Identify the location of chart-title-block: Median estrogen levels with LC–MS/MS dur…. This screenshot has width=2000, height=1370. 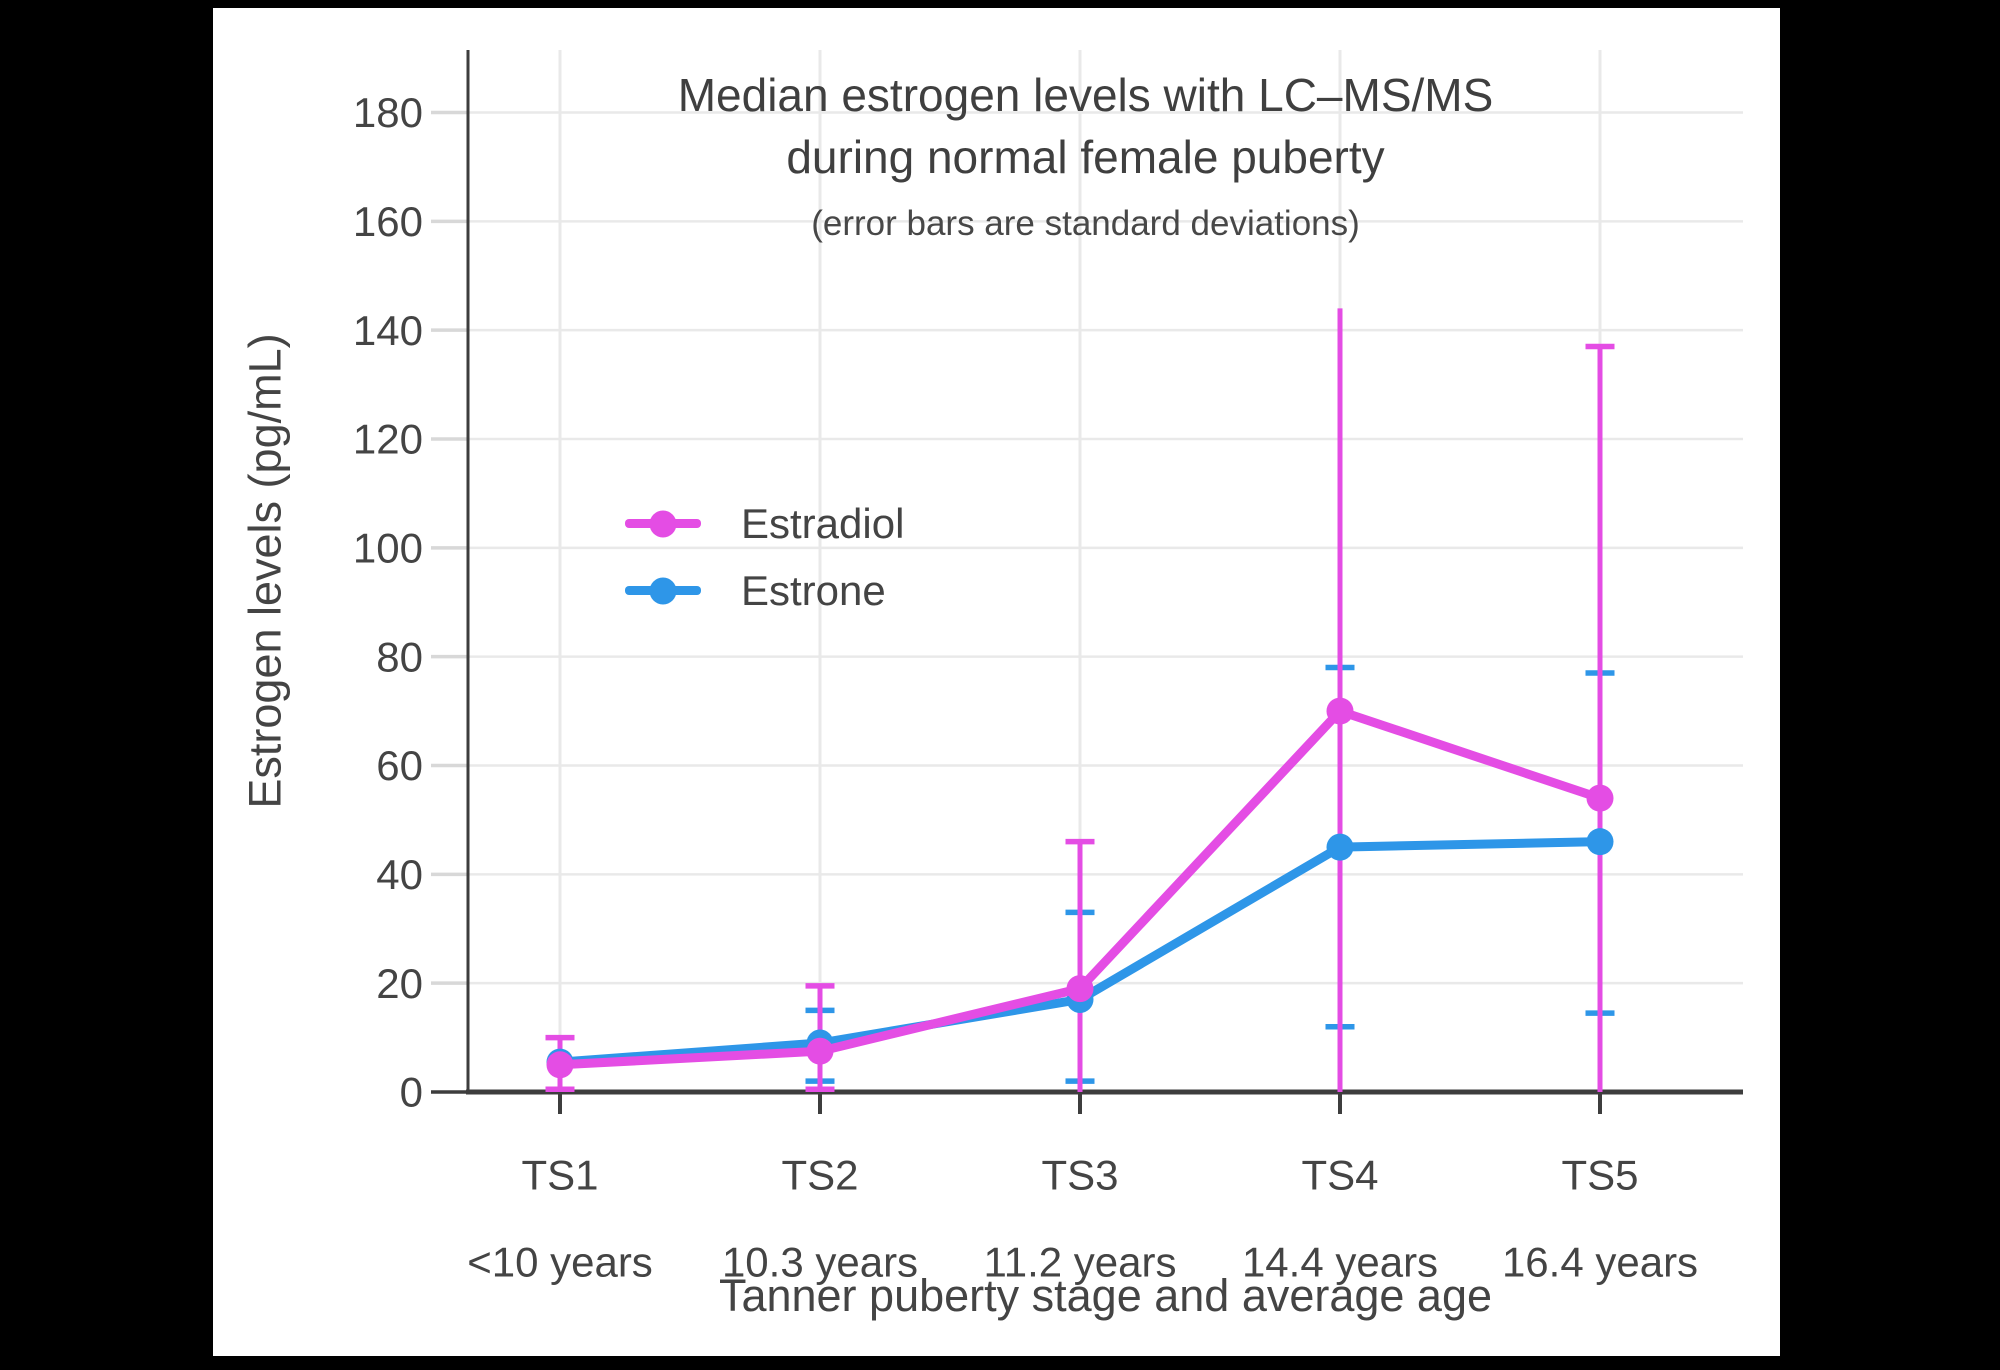
(1085, 156).